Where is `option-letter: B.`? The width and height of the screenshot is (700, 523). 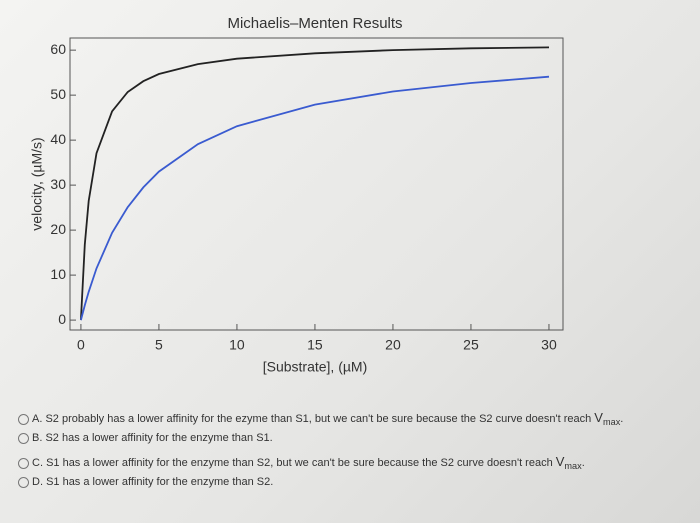 option-letter: B. is located at coordinates (37, 438).